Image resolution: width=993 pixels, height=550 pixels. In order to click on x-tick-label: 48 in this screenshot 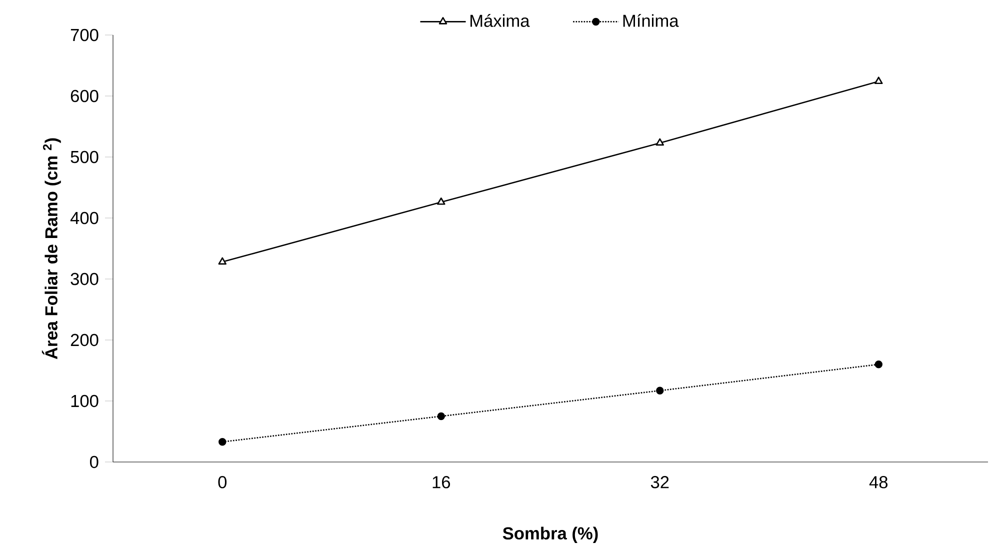, I will do `click(878, 482)`.